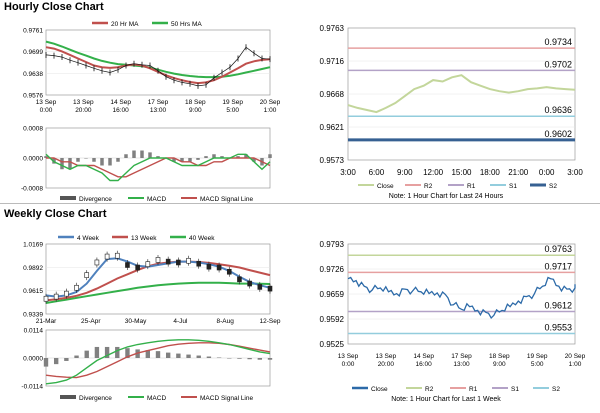 The width and height of the screenshot is (600, 413). I want to click on legend-50hrs-ma-label: 50 Hrs MA, so click(186, 24).